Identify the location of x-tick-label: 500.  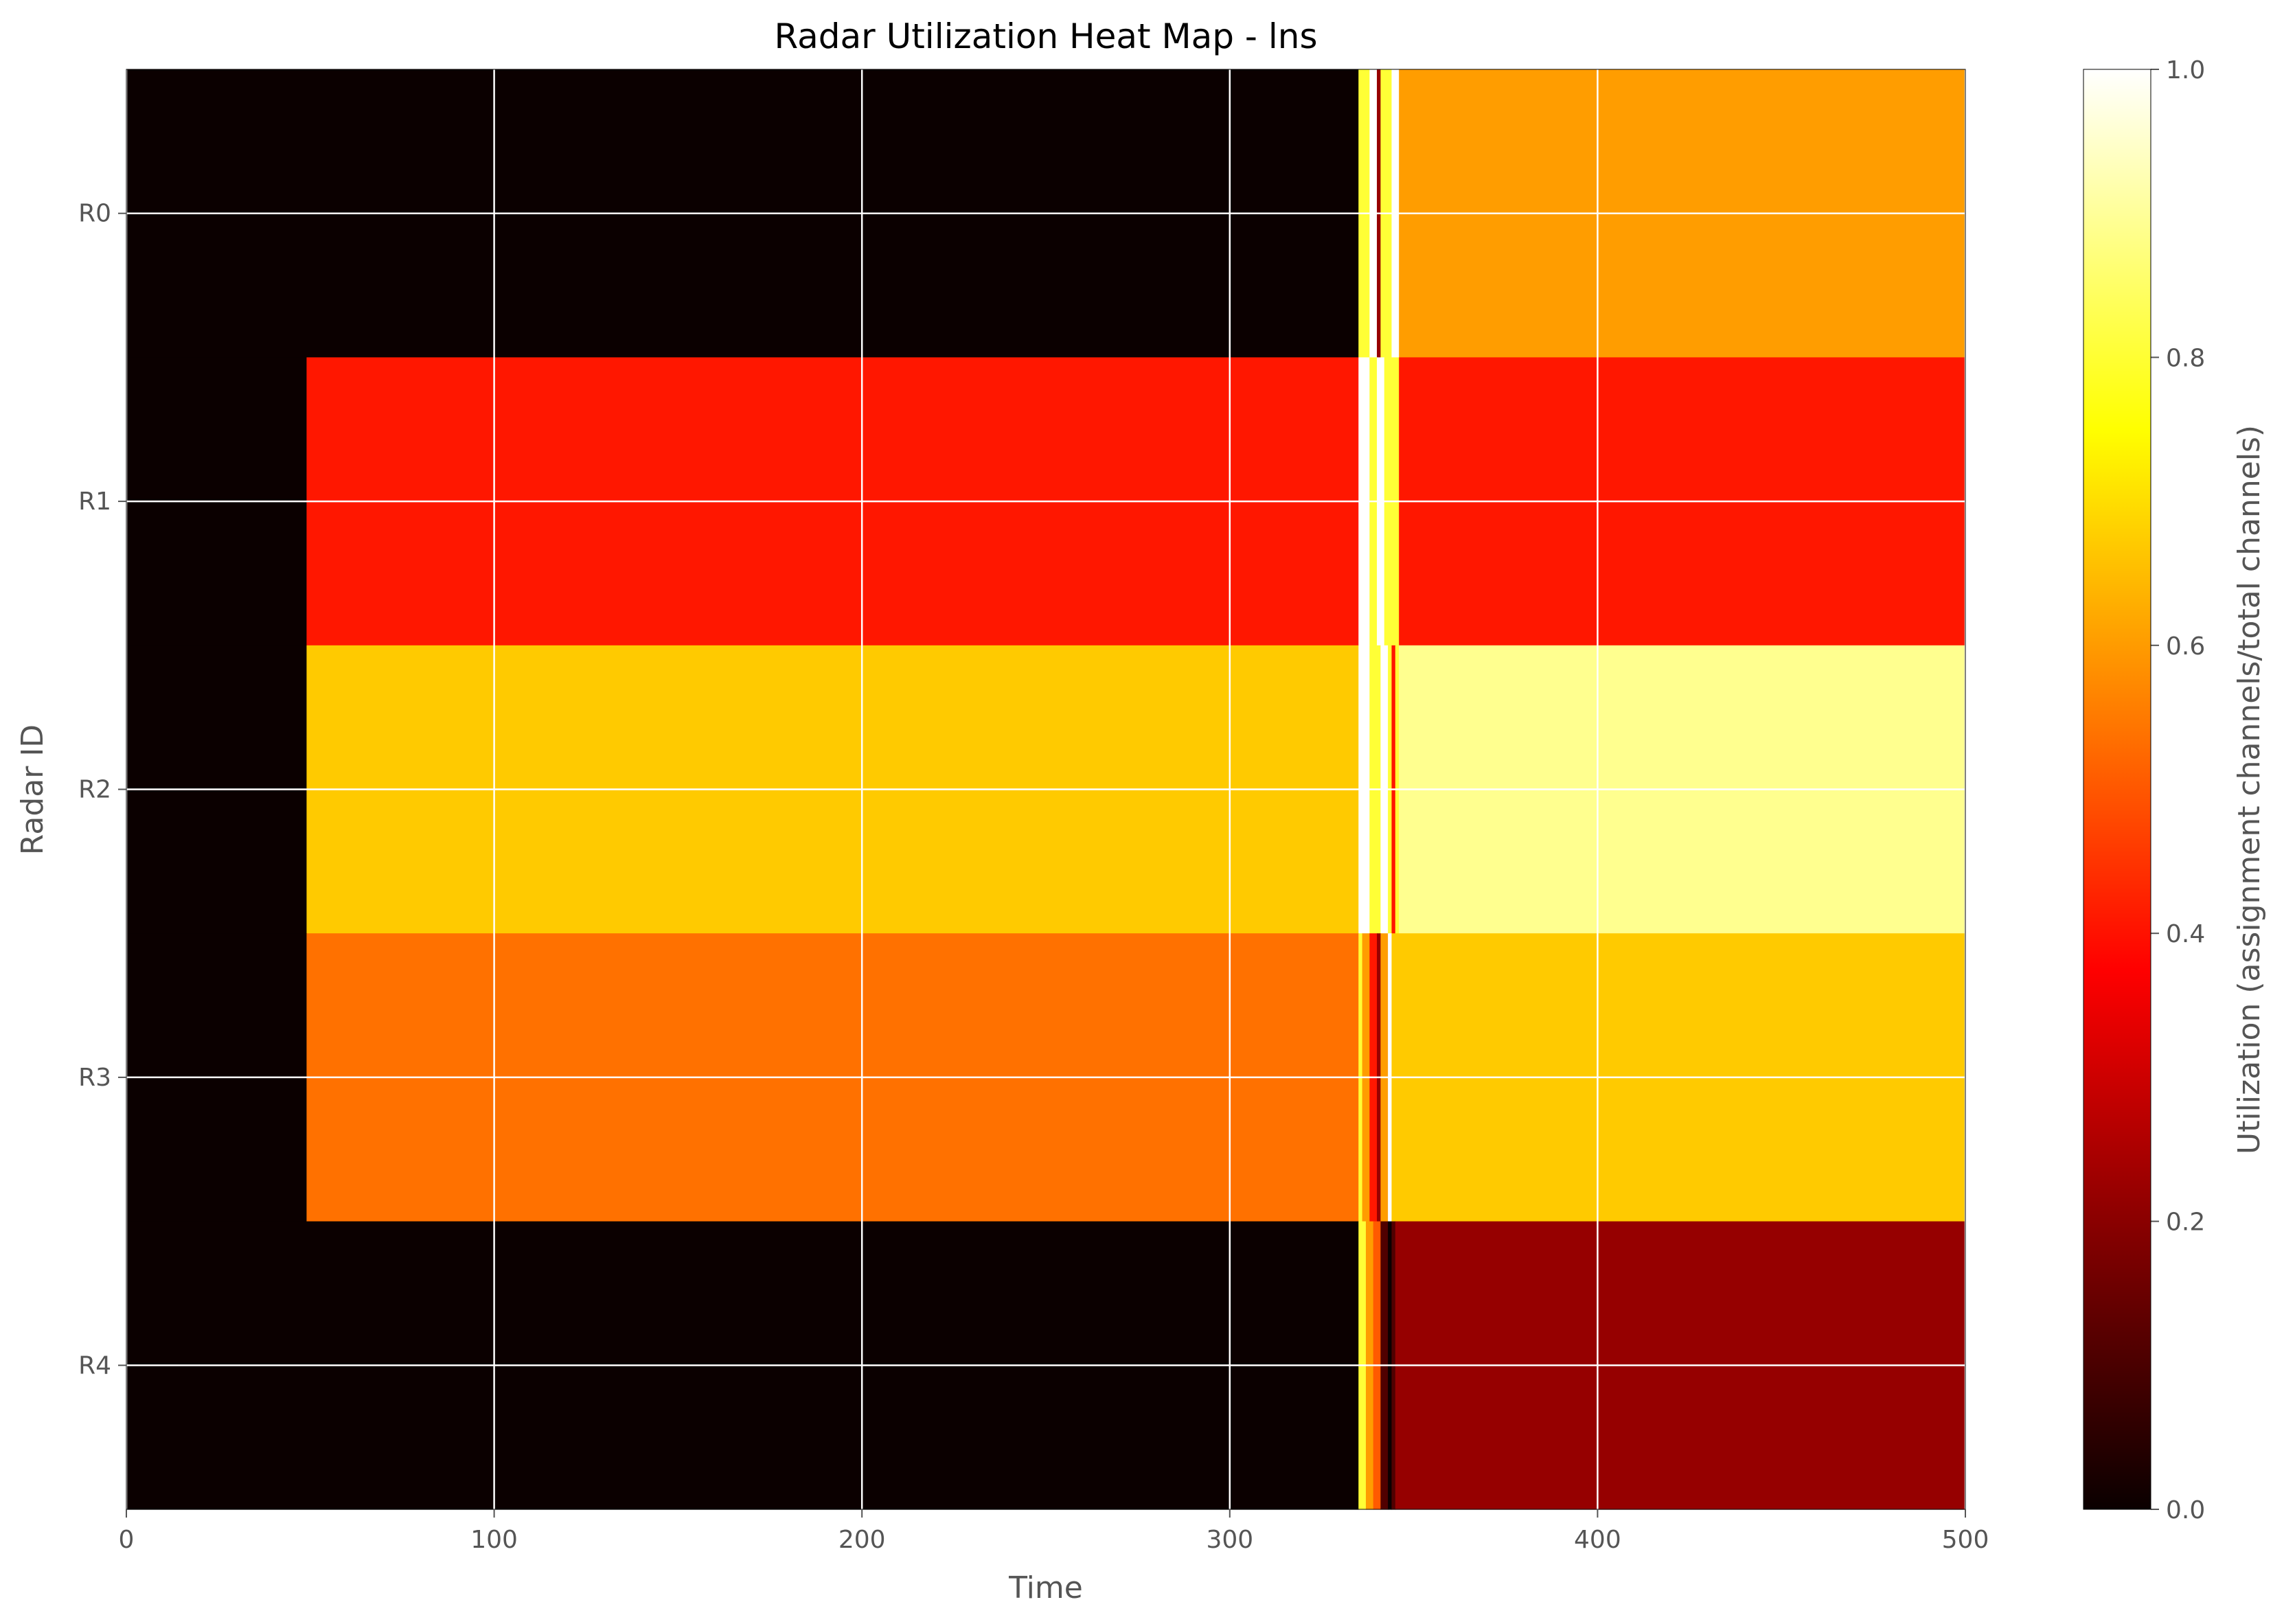
(1965, 1540).